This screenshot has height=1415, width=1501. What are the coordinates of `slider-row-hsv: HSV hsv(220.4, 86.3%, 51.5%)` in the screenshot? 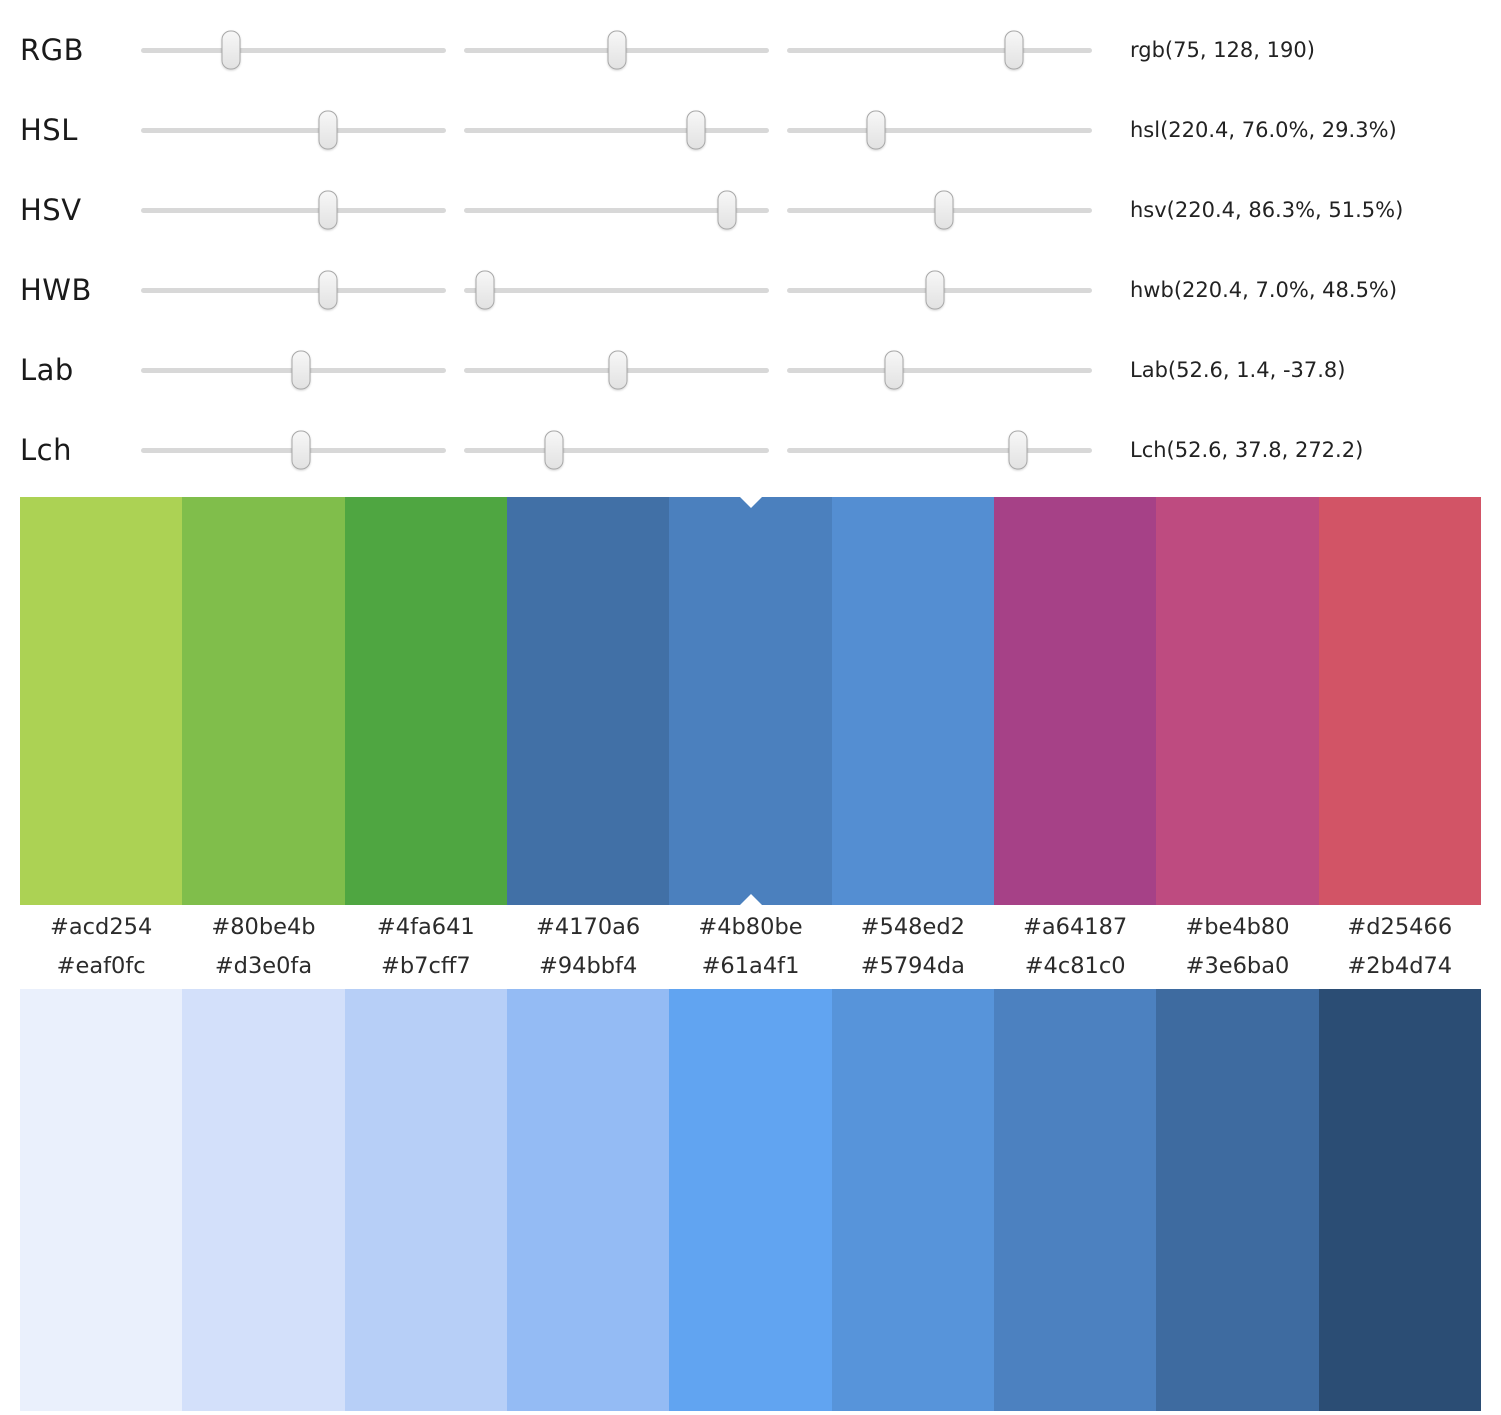 It's located at (750, 210).